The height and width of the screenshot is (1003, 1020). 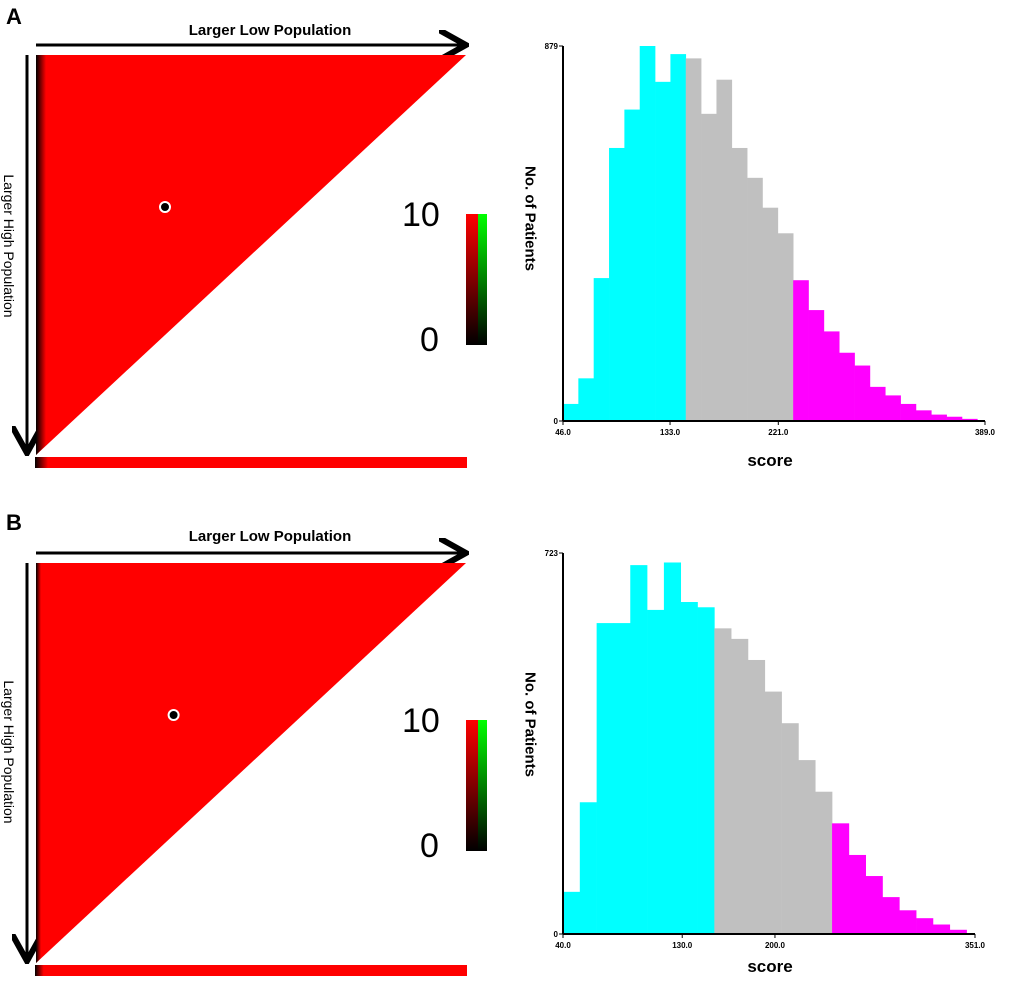 I want to click on x-tick-label: 389.0, so click(x=985, y=432).